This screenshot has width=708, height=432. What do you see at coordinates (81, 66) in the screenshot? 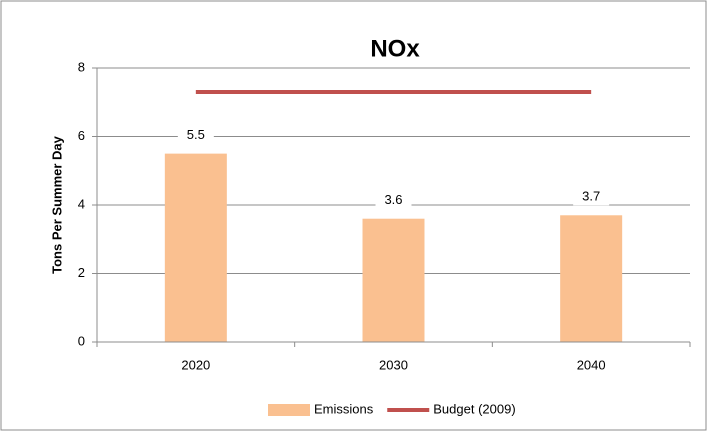
I see `y-tick-label: 8` at bounding box center [81, 66].